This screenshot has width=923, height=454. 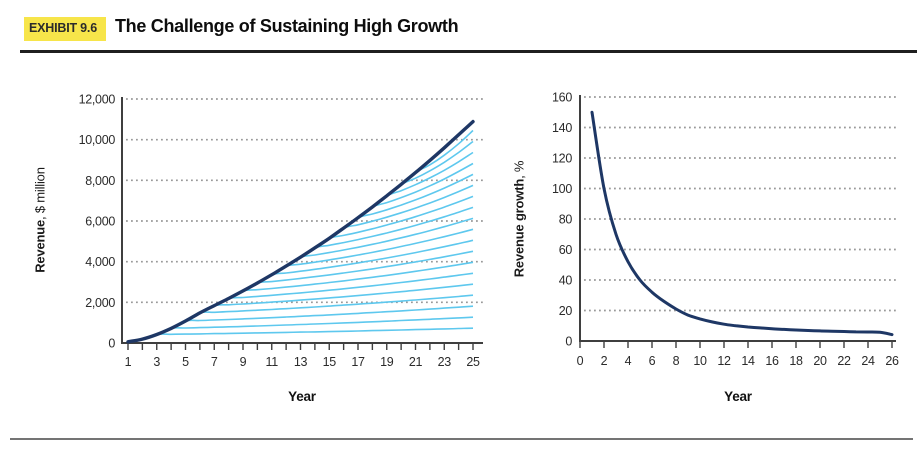 What do you see at coordinates (566, 281) in the screenshot?
I see `tick-label: 40` at bounding box center [566, 281].